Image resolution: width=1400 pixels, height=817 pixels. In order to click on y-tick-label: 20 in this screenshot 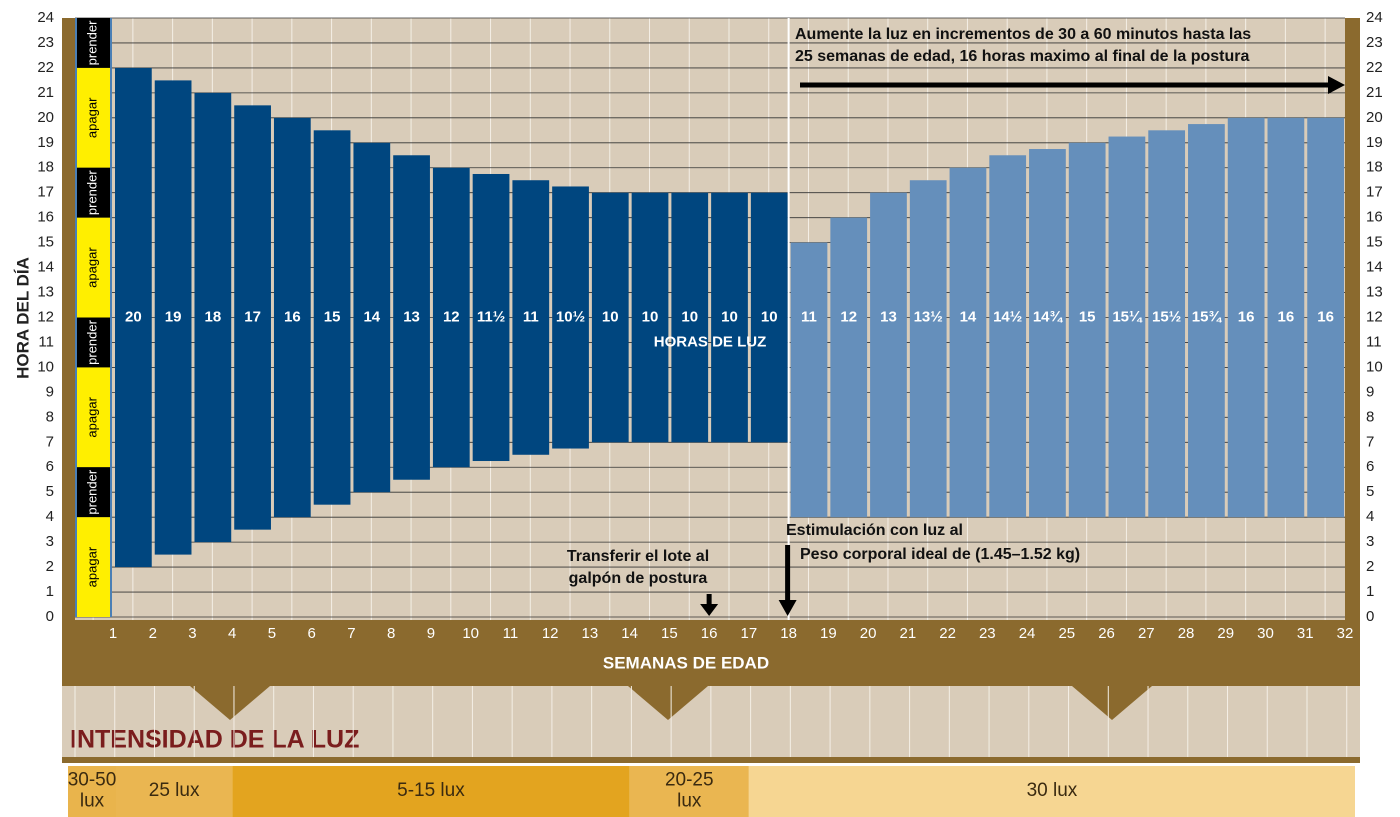, I will do `click(45, 117)`.